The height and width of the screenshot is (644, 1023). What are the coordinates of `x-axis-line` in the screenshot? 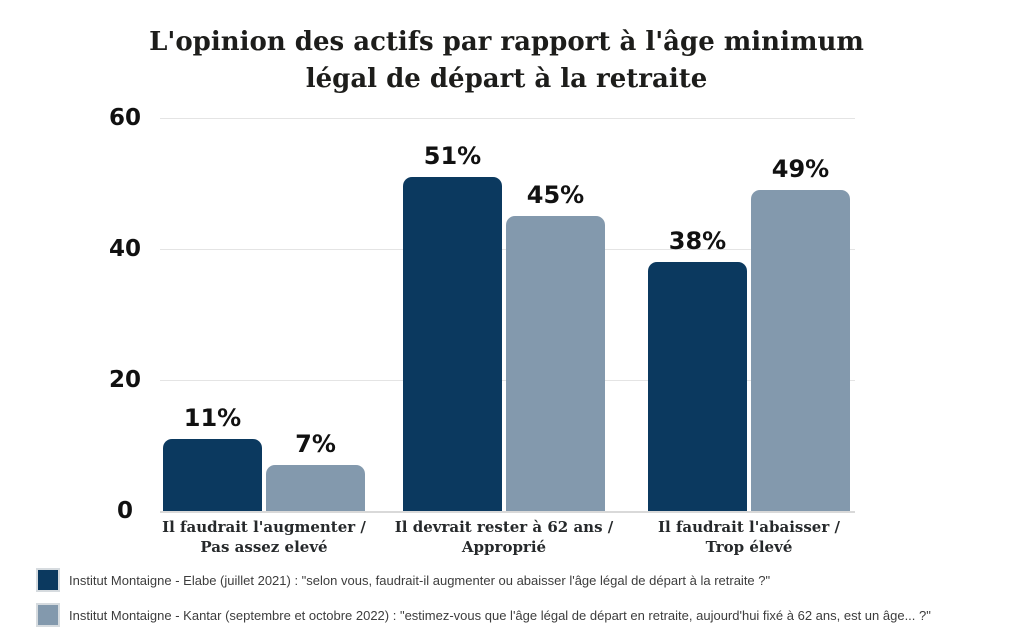 It's located at (507, 512).